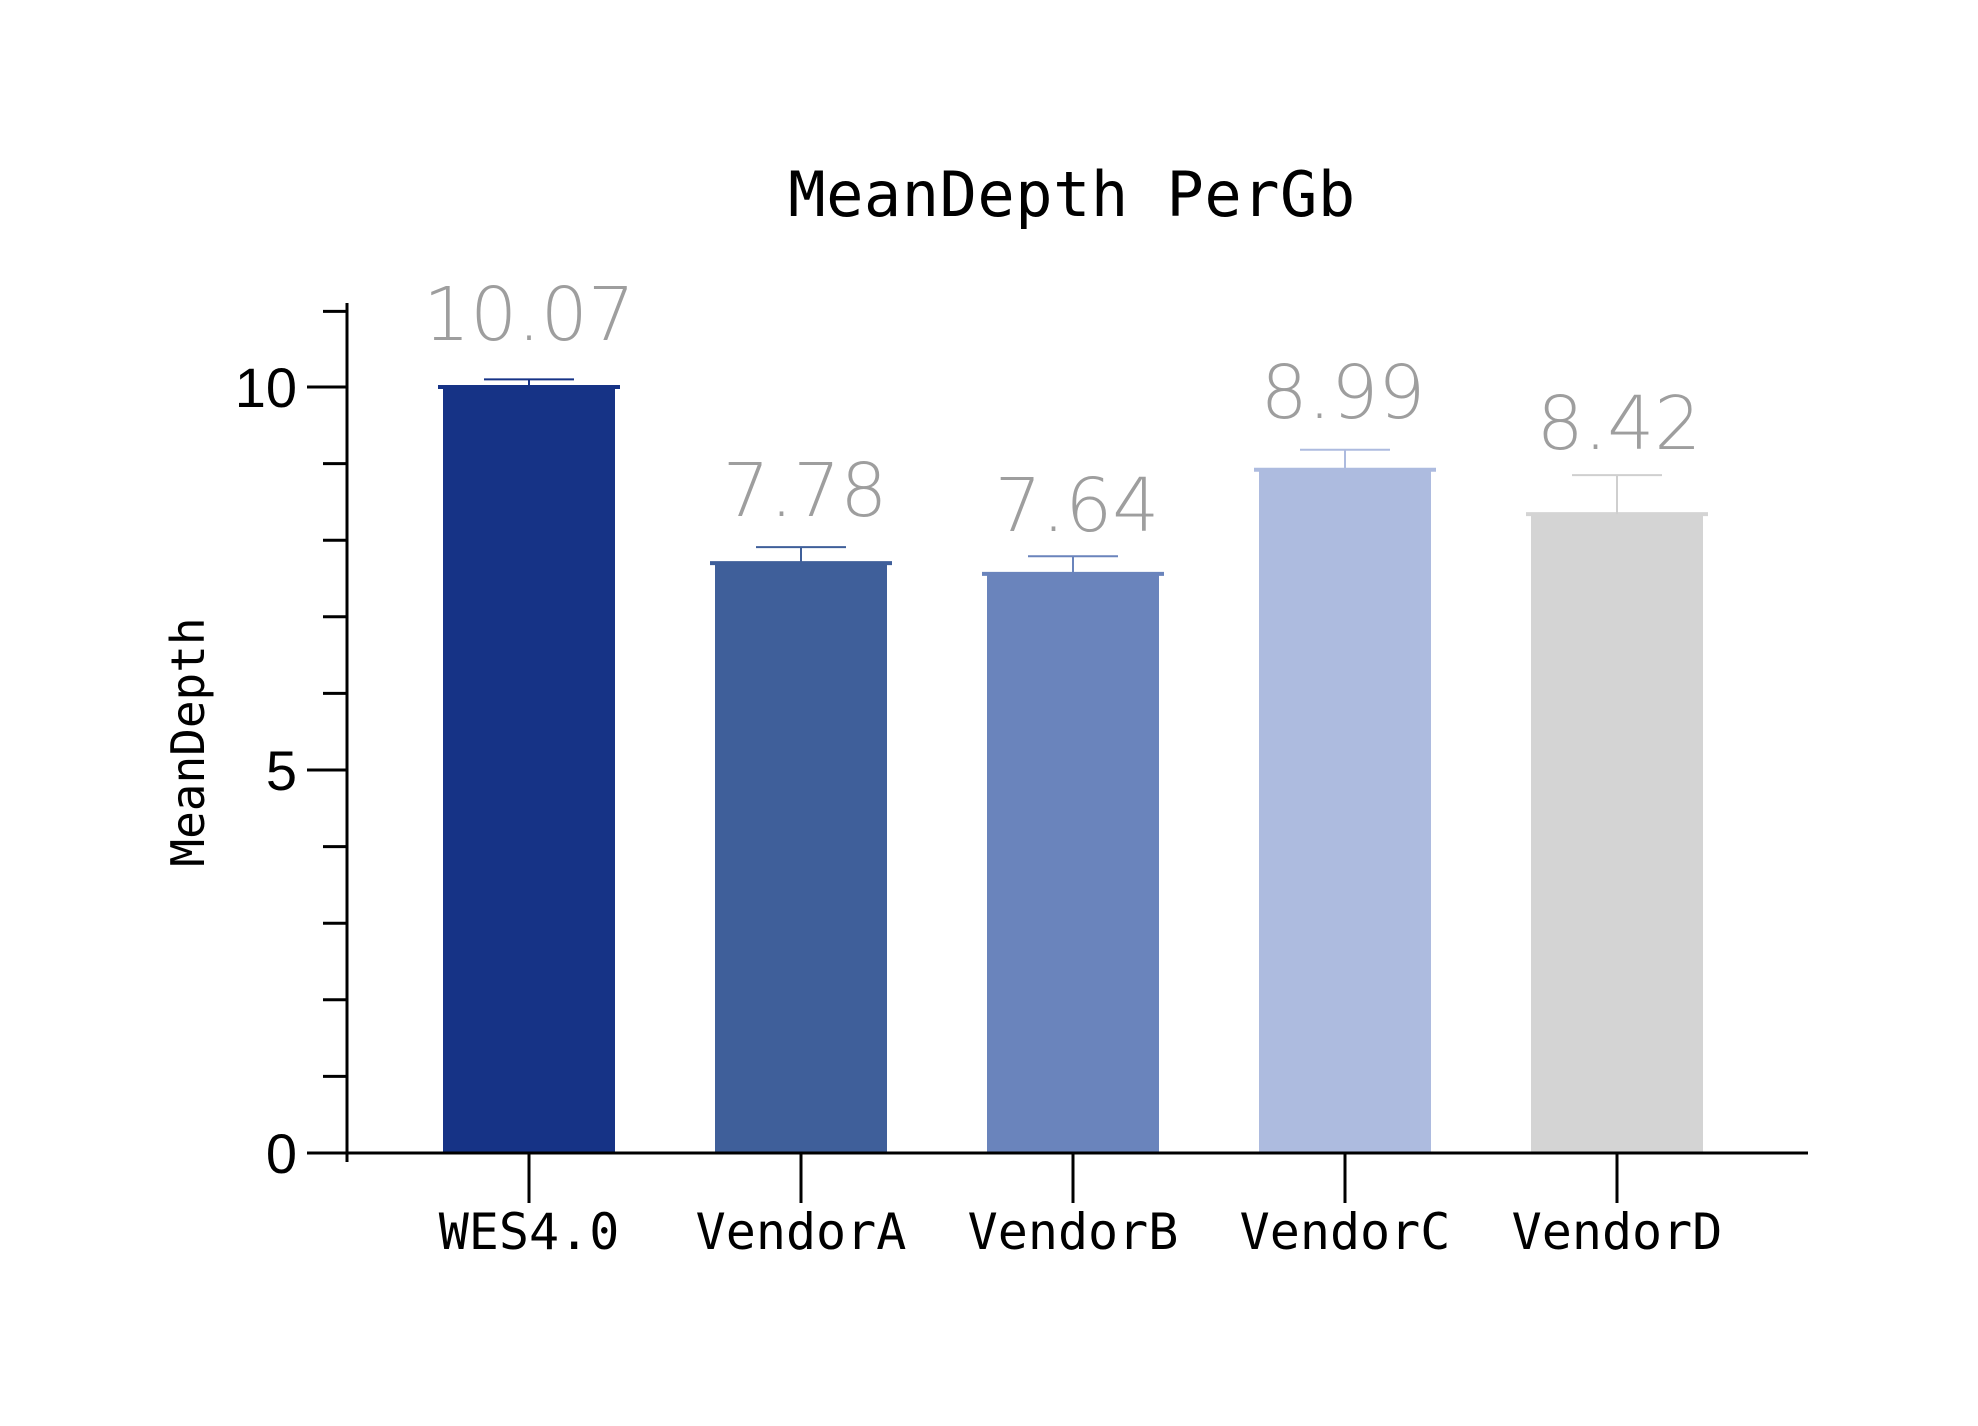 This screenshot has height=1426, width=1978. I want to click on bar-group-vendorb, so click(1073, 854).